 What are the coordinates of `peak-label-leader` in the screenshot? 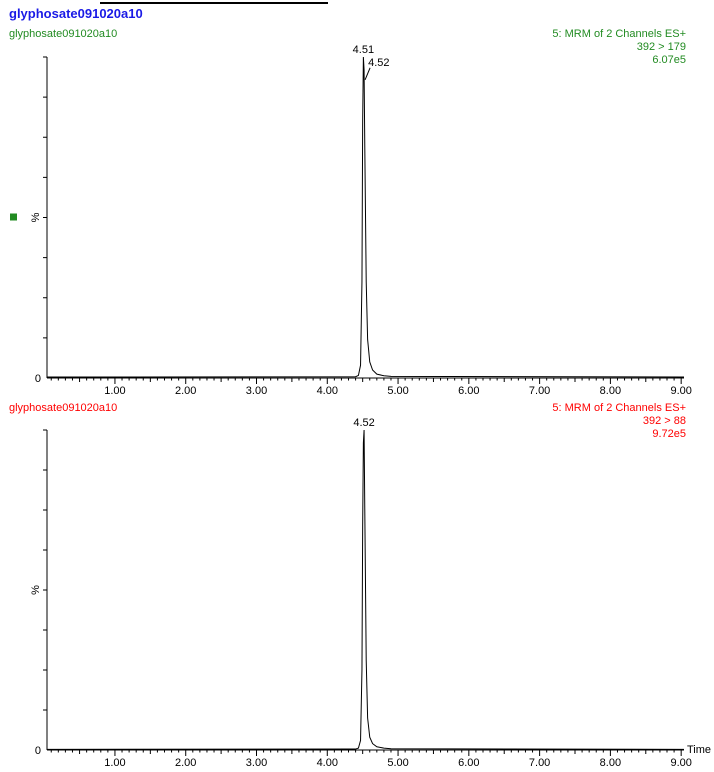 It's located at (367, 74).